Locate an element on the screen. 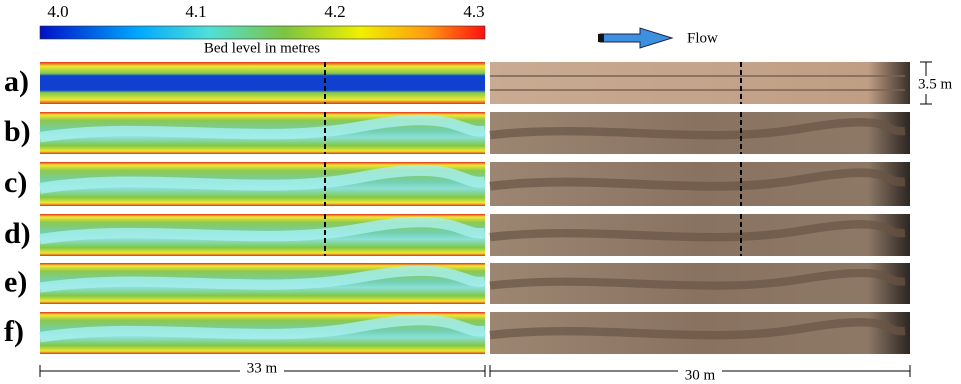  panel-label: b) is located at coordinates (17, 131).